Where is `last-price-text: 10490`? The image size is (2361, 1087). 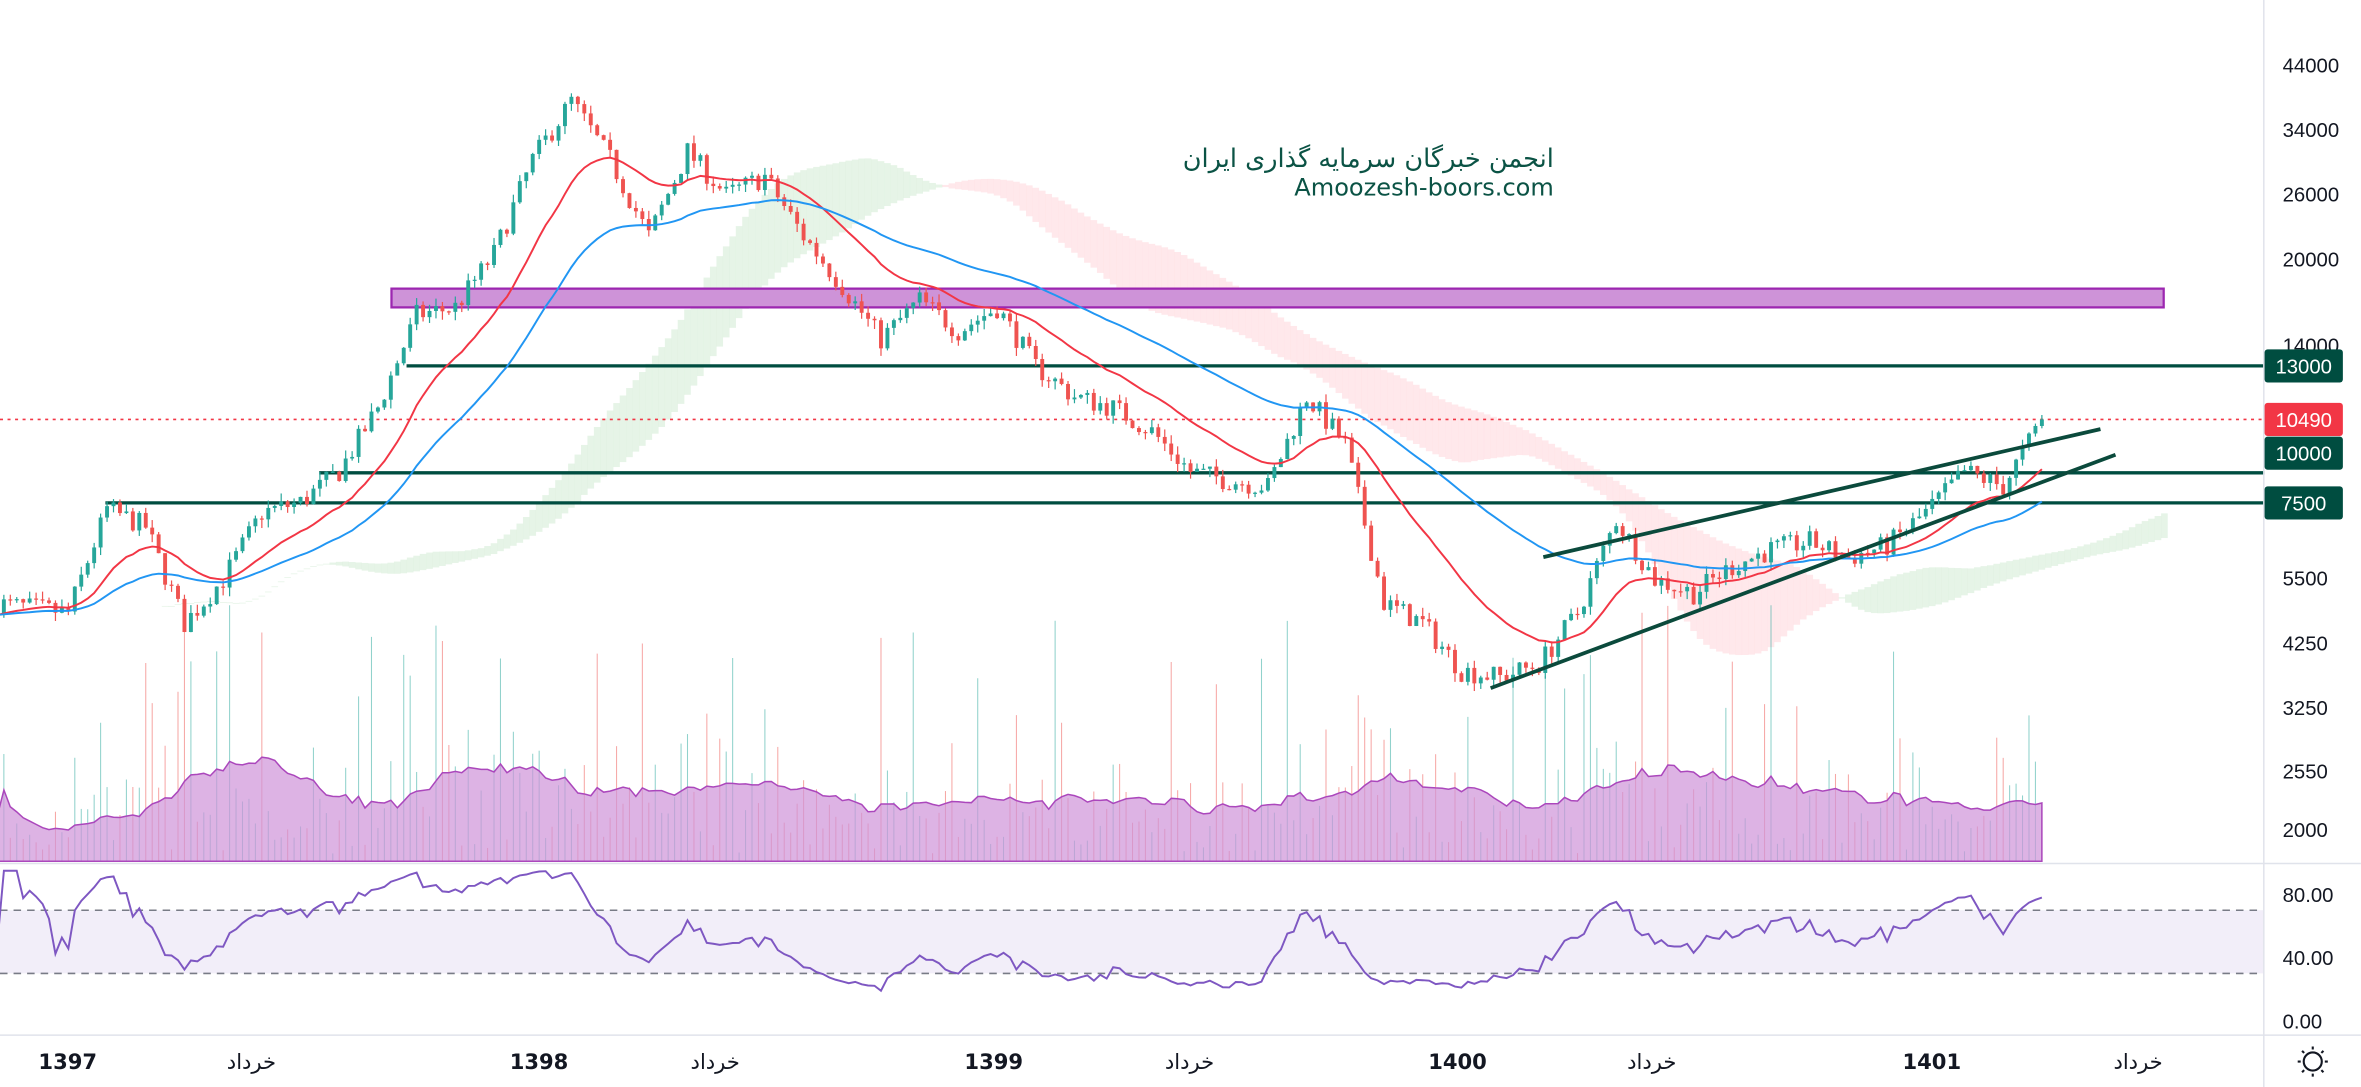
last-price-text: 10490 is located at coordinates (2303, 421).